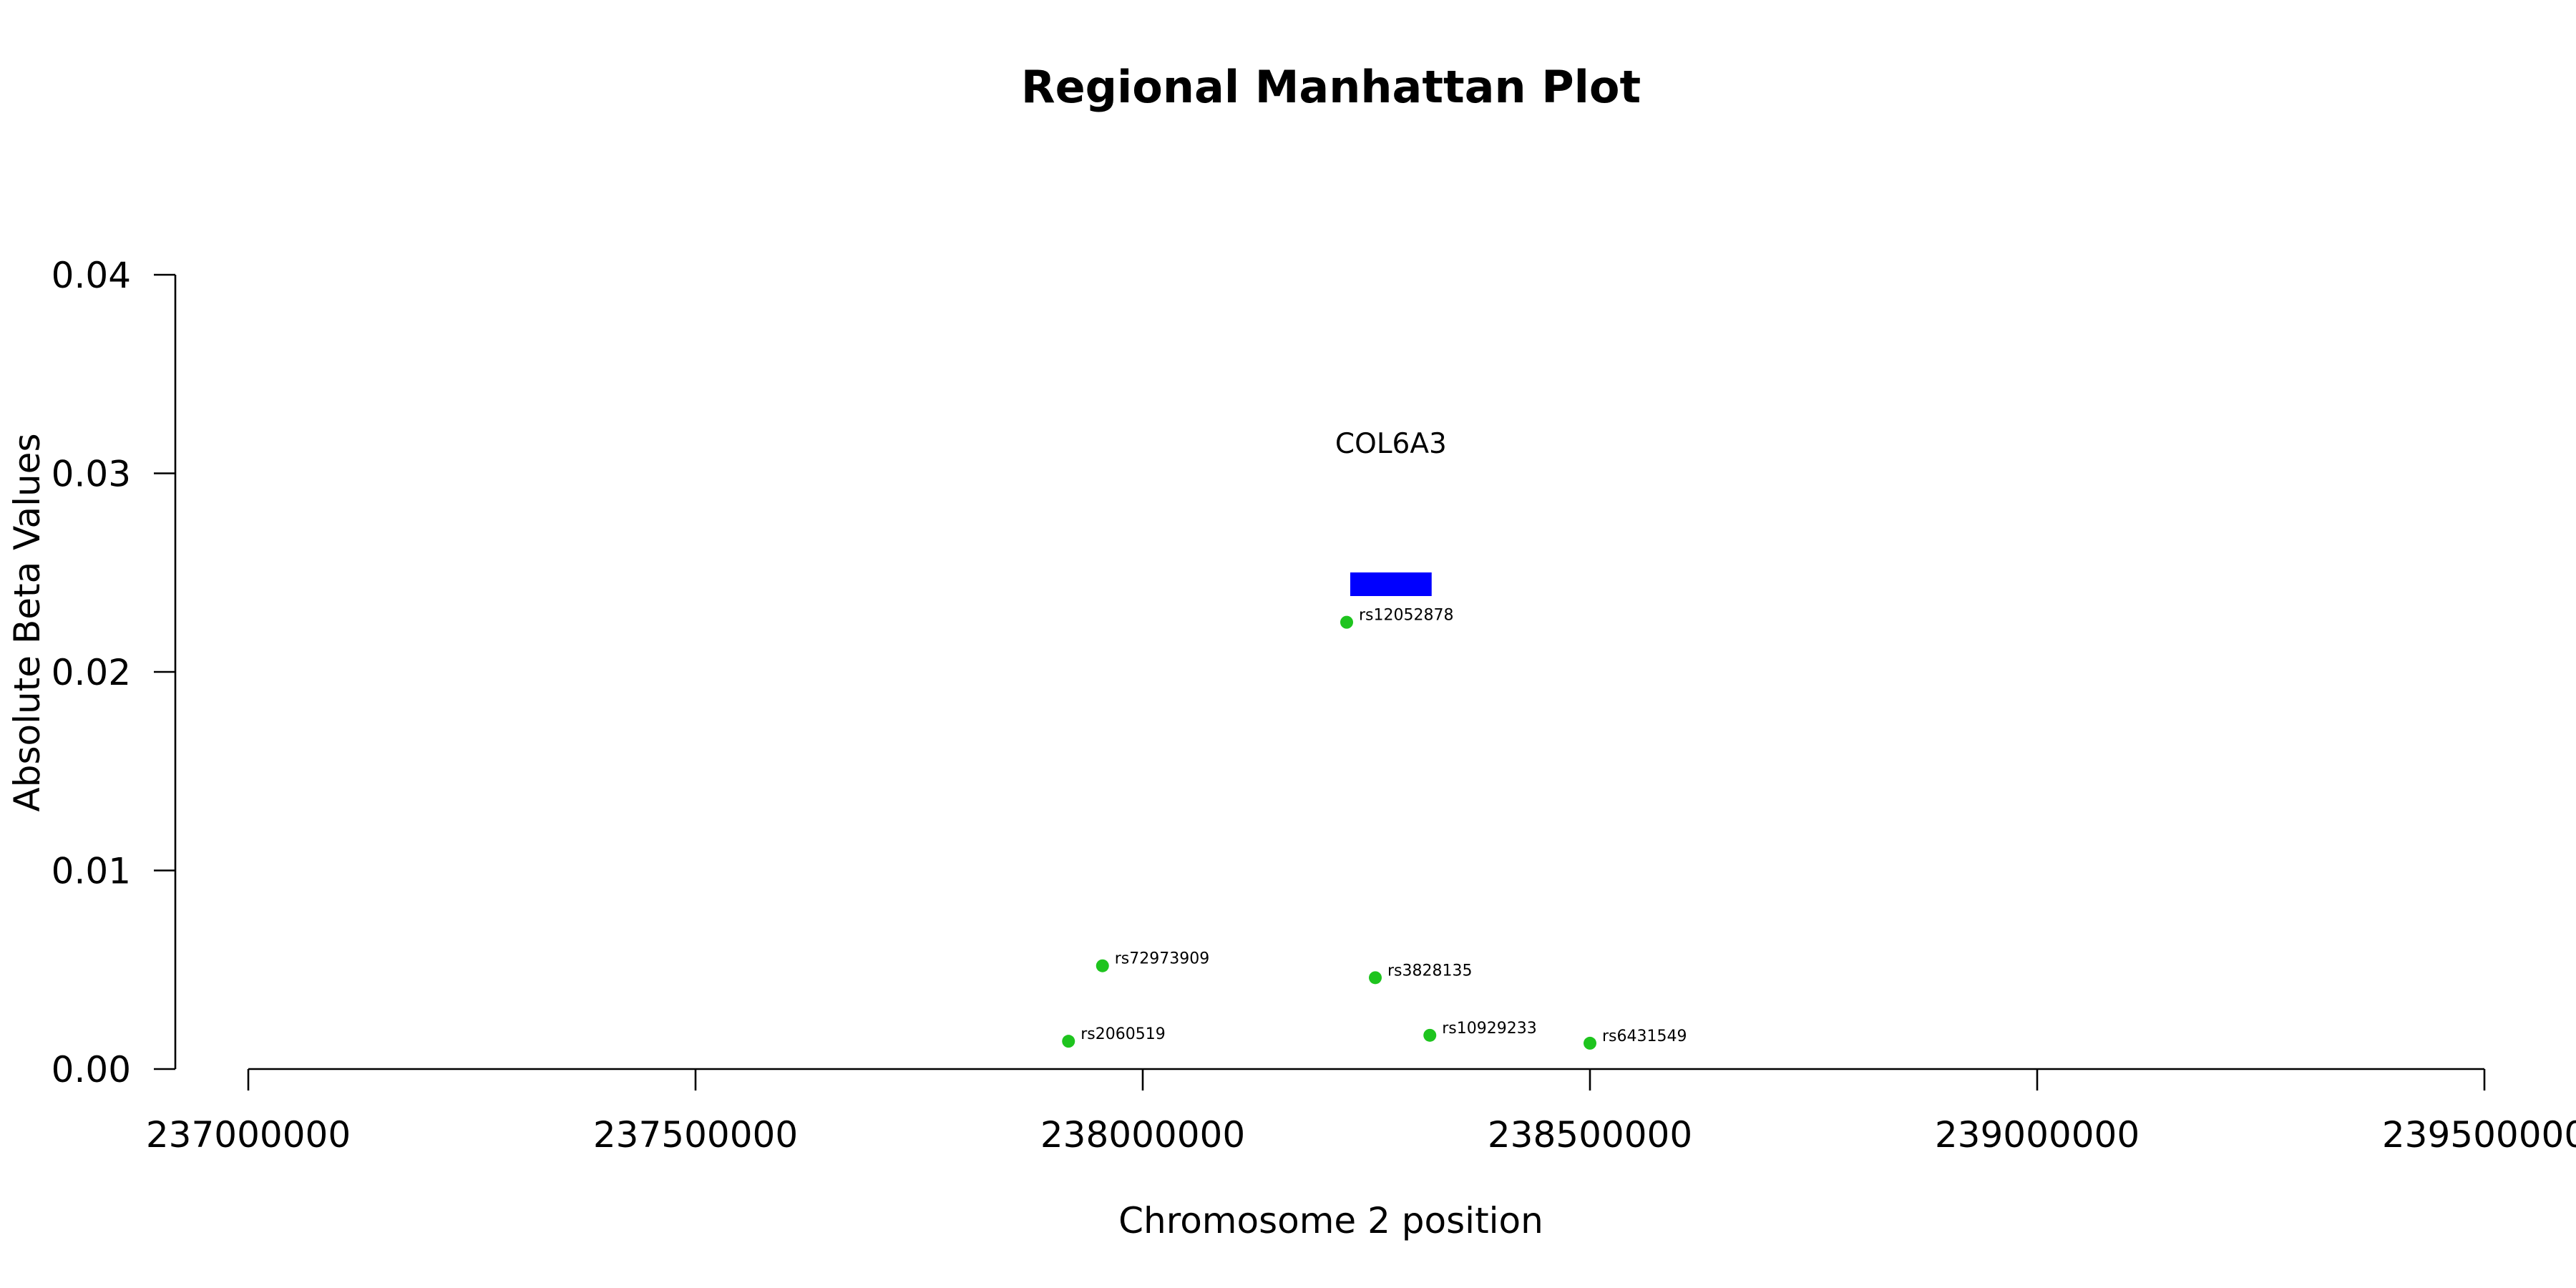 This screenshot has width=2576, height=1288. Describe the element at coordinates (248, 1135) in the screenshot. I see `x-tick-label: 237000000` at that location.